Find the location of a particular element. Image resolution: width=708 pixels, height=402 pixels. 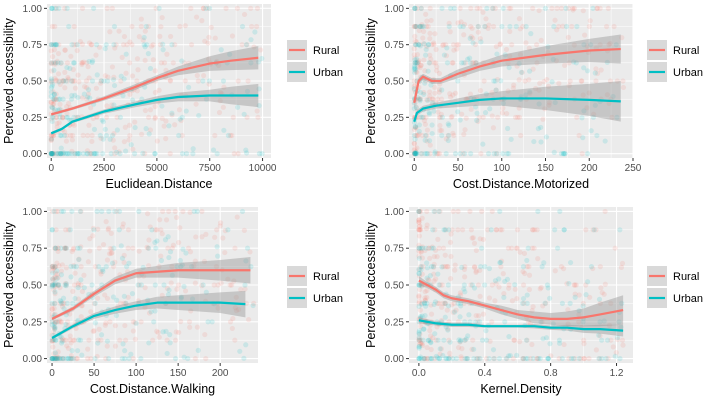

y-tick-label: 1.00 is located at coordinates (33, 9).